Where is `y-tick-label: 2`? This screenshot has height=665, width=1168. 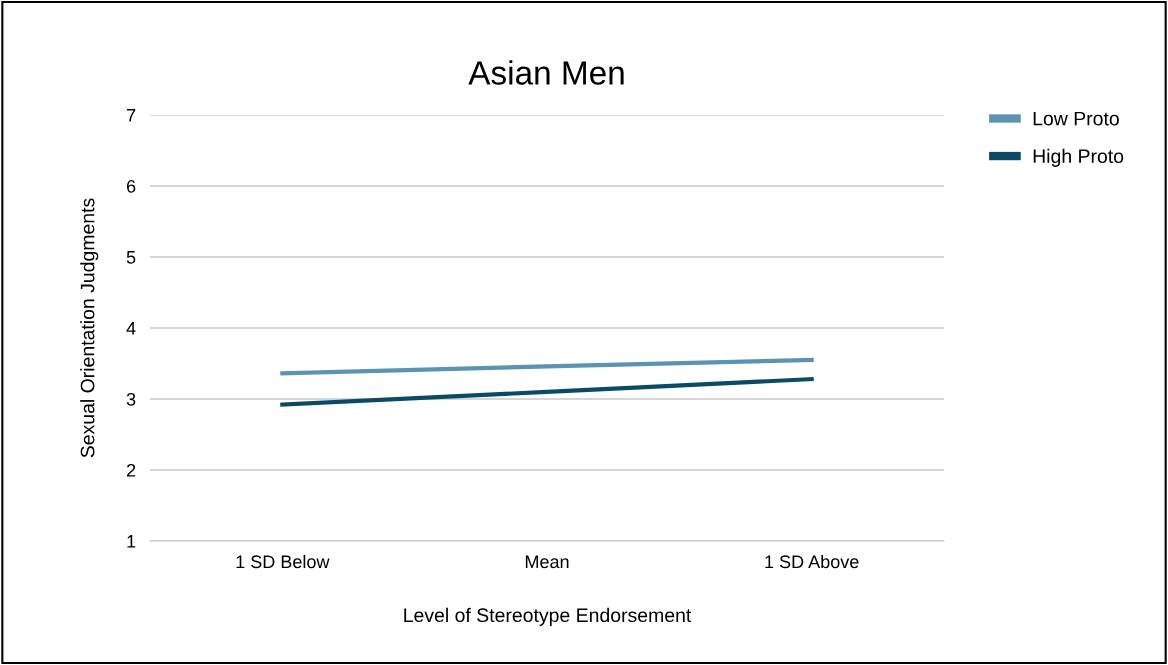
y-tick-label: 2 is located at coordinates (131, 470).